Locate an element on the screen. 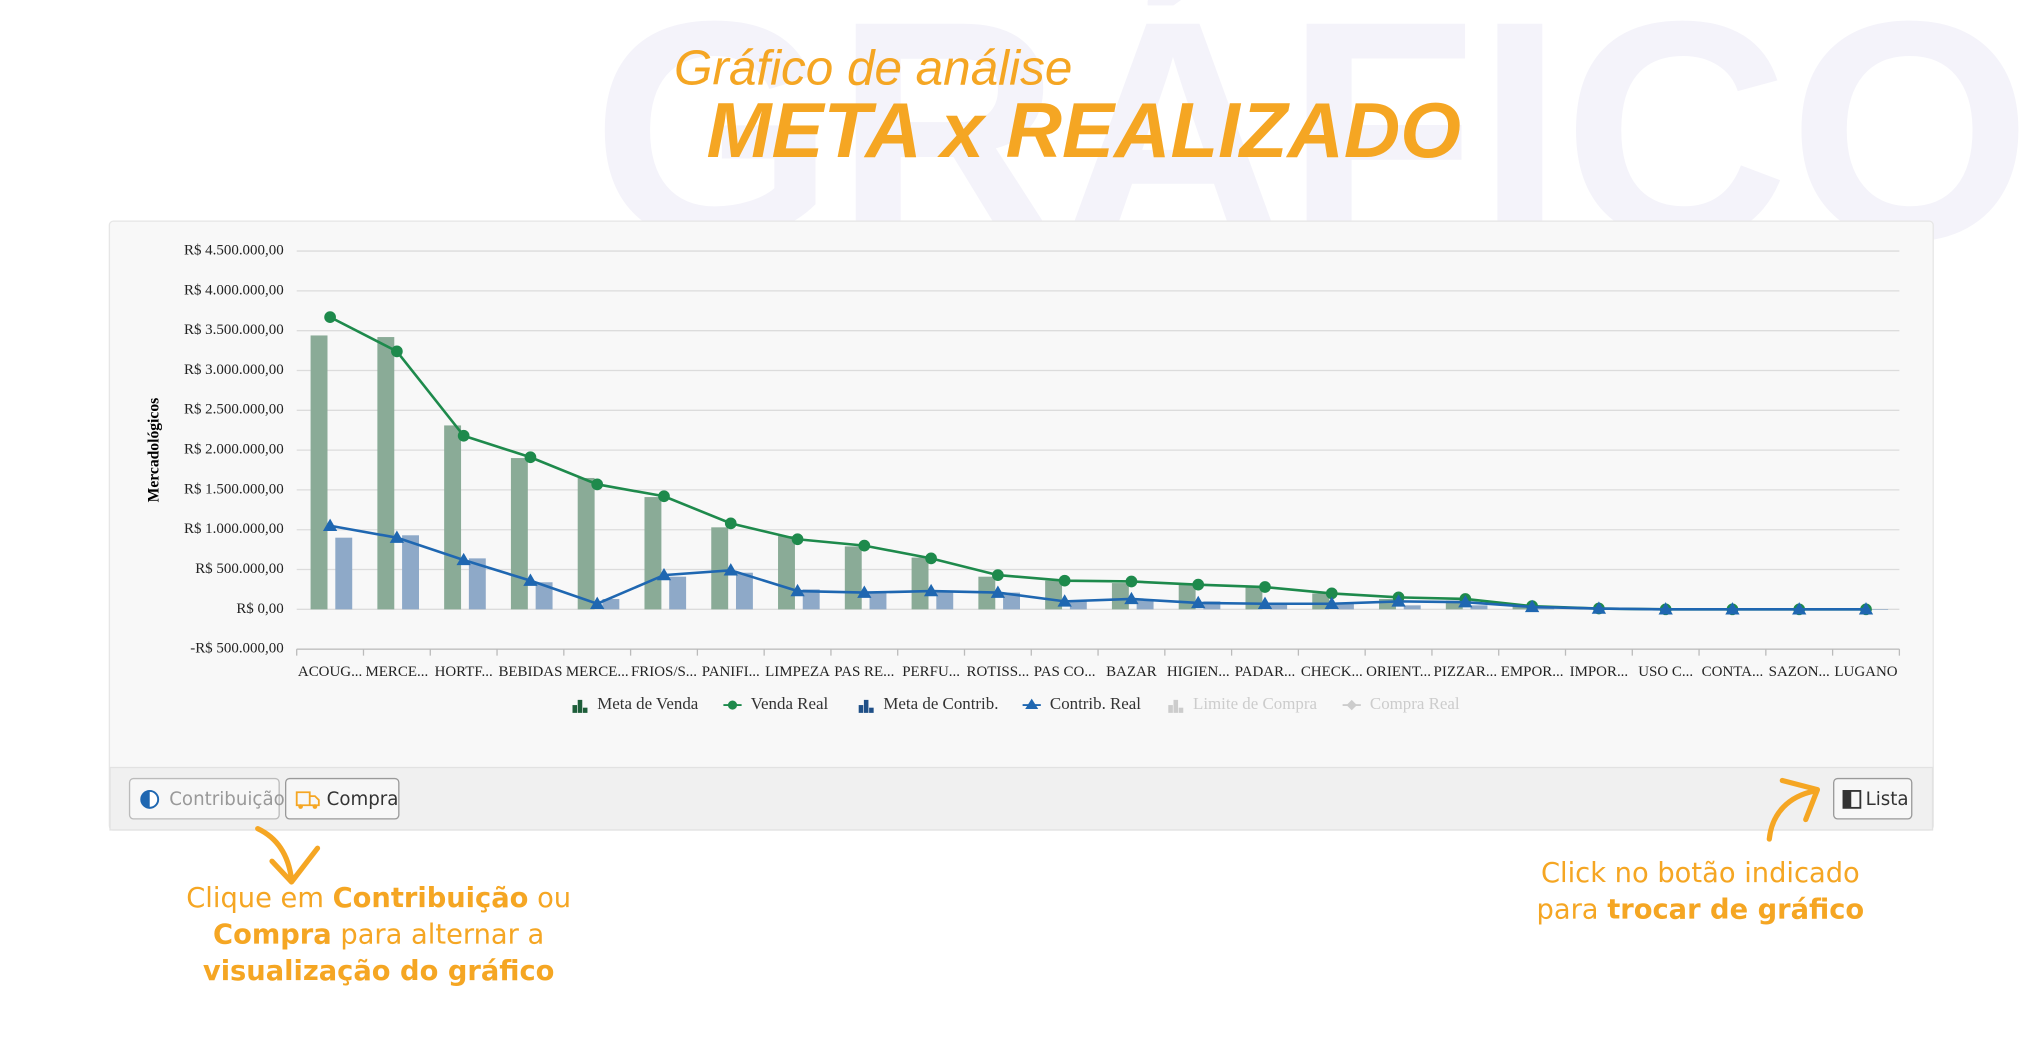 This screenshot has height=1042, width=2040. button-label: Compra is located at coordinates (363, 799).